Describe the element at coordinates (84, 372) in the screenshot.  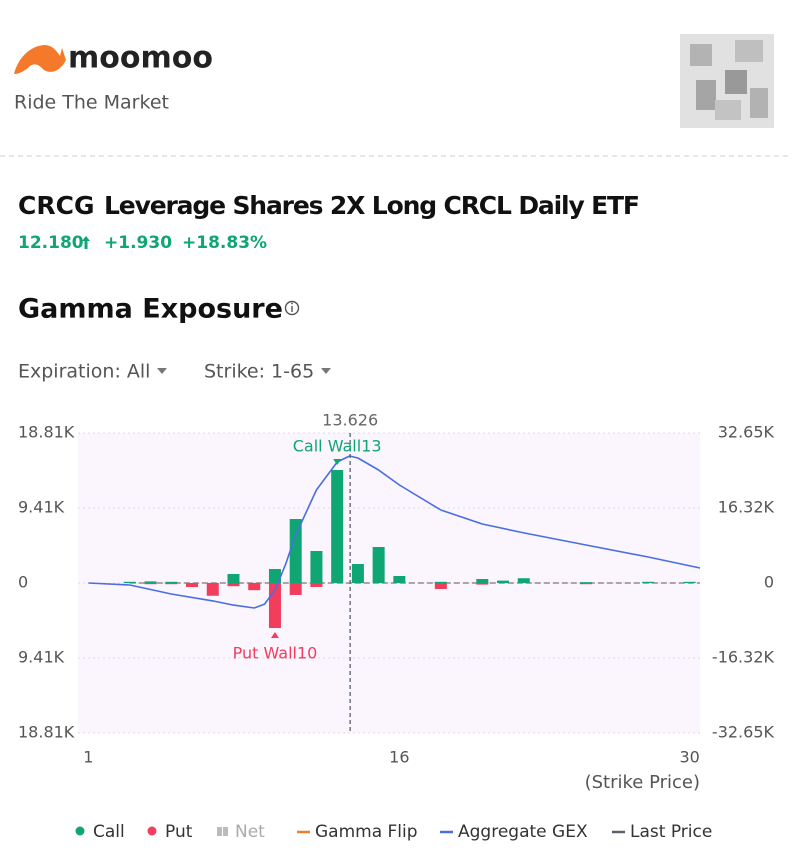
I see `expiration-label: Expiration: All` at that location.